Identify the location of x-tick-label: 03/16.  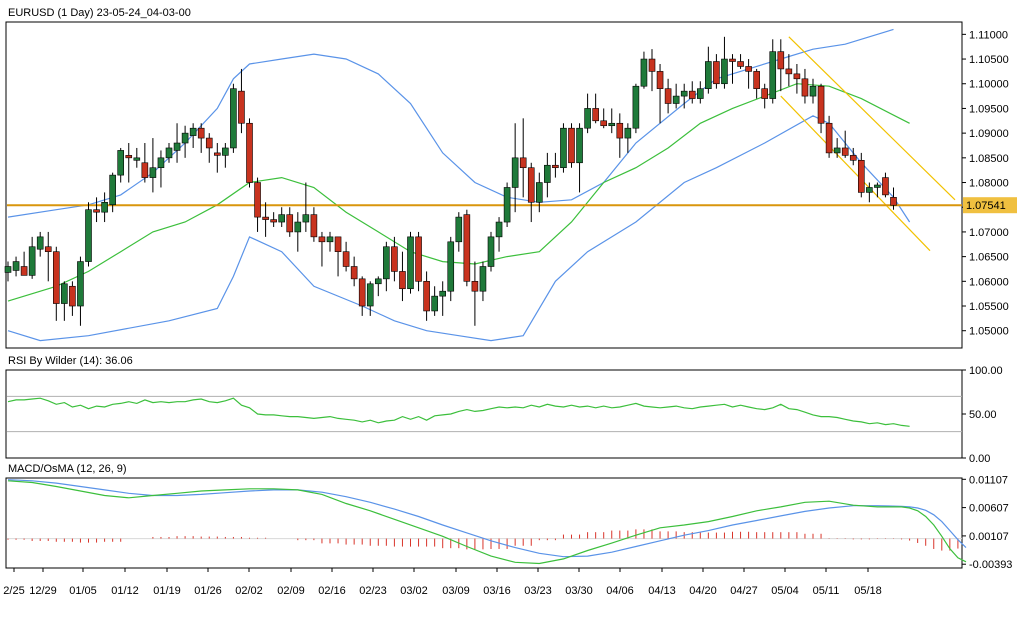
(497, 591).